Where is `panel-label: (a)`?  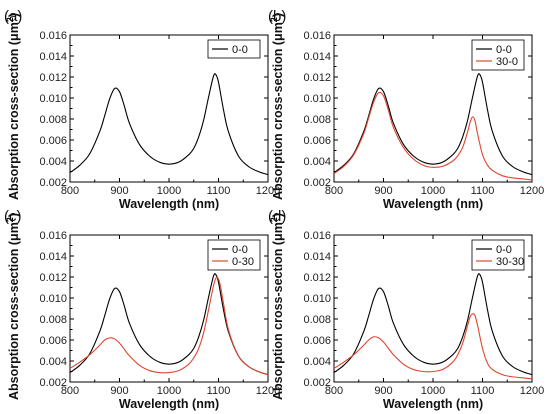 panel-label: (a) is located at coordinates (13, 16).